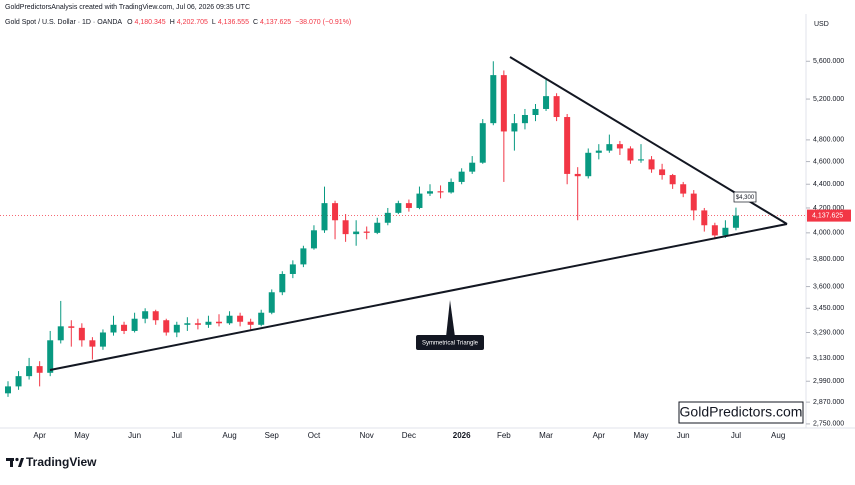  Describe the element at coordinates (828, 402) in the screenshot. I see `y-tick-label: 2,870.000` at that location.